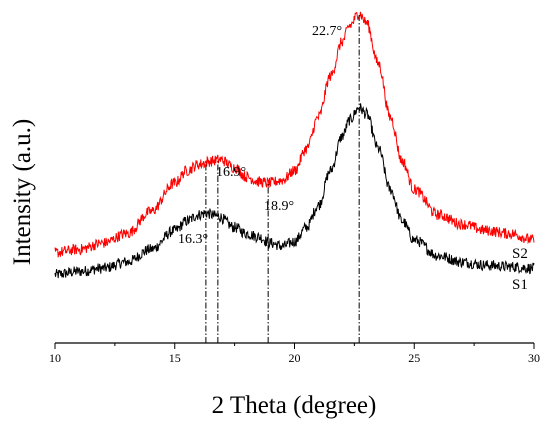  I want to click on x-tick-label: 25, so click(414, 358).